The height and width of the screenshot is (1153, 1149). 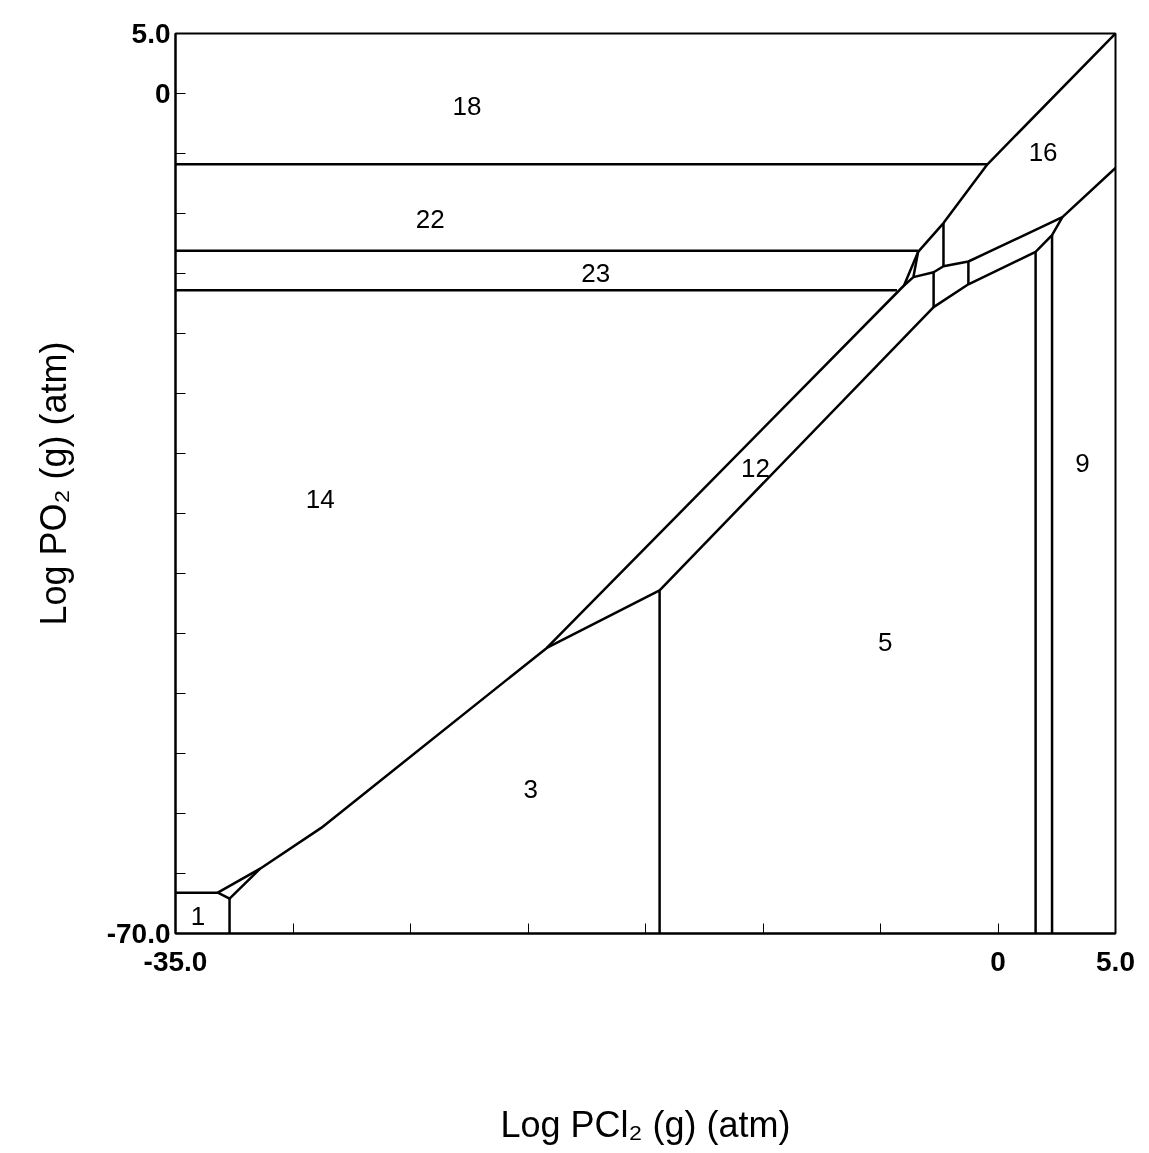 I want to click on annotation: 12, so click(x=755, y=468).